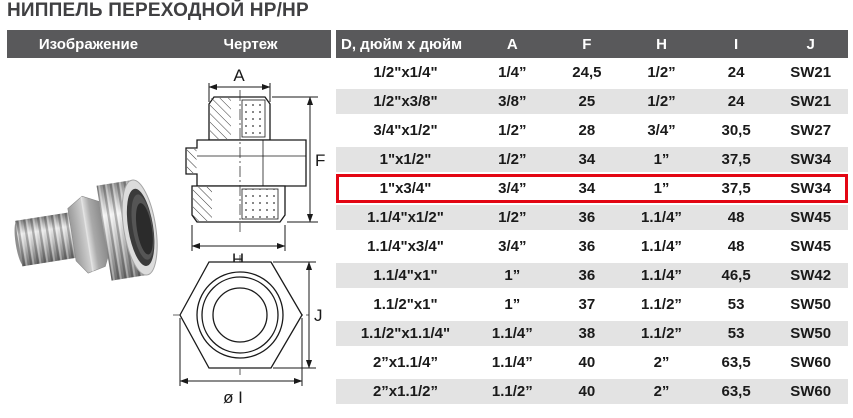  I want to click on cell-d: 2”x1.1/4”, so click(405, 362).